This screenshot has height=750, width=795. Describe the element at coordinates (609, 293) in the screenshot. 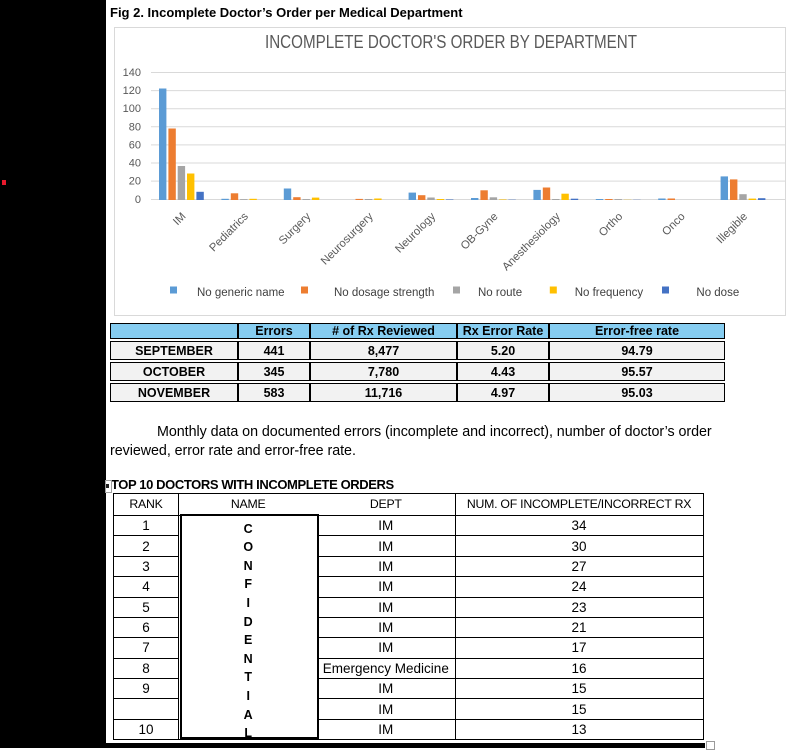

I see `svg-text: No frequency` at that location.